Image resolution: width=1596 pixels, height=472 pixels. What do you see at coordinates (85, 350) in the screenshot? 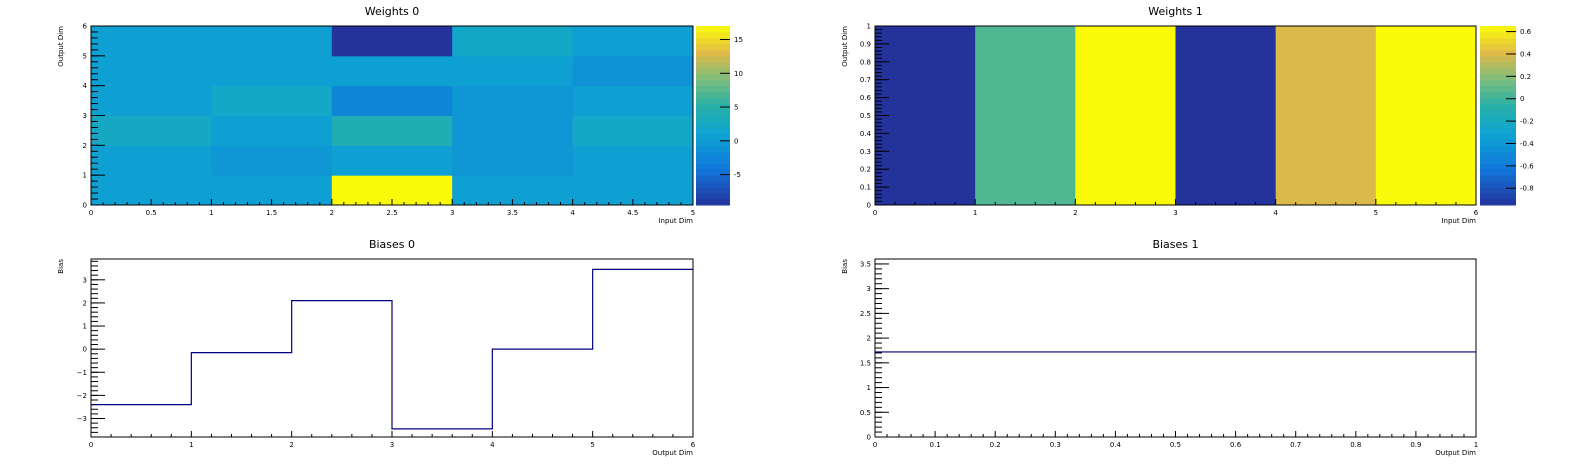
I see `y-tick-label: 0` at bounding box center [85, 350].